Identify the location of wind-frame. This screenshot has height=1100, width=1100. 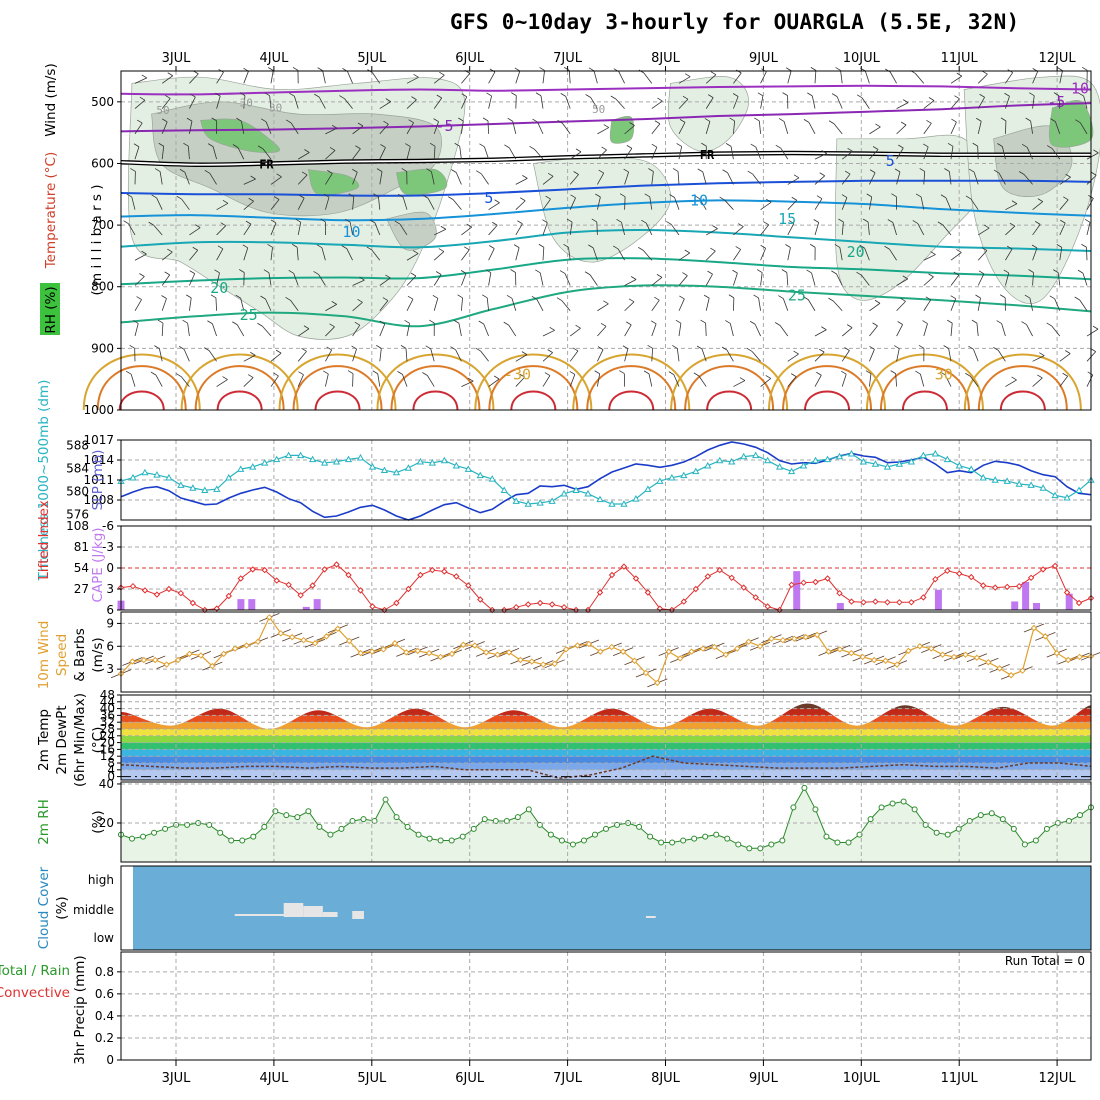
(606, 652).